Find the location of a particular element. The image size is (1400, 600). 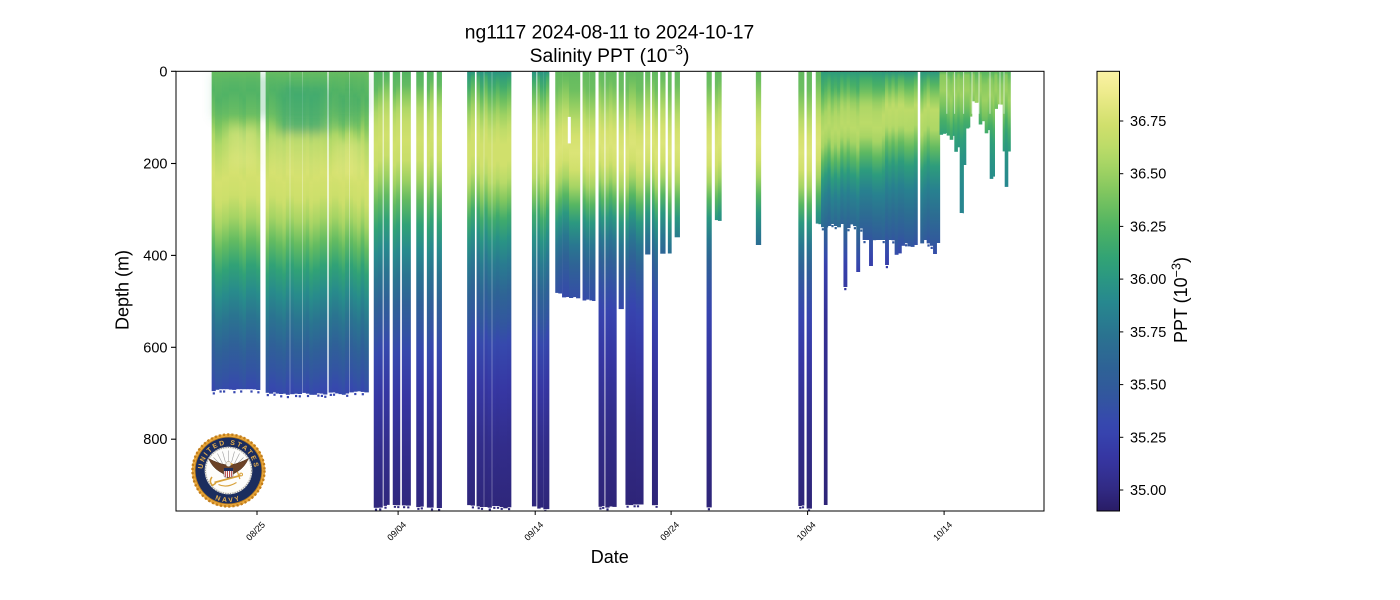

svg-text: 400 is located at coordinates (155, 256).